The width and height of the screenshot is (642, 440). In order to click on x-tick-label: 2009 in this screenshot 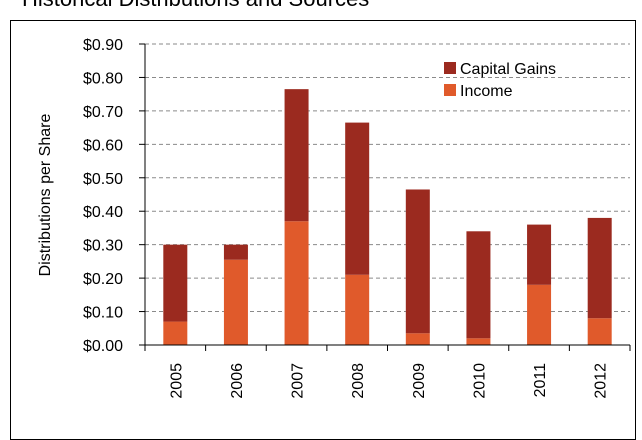, I will do `click(419, 381)`.